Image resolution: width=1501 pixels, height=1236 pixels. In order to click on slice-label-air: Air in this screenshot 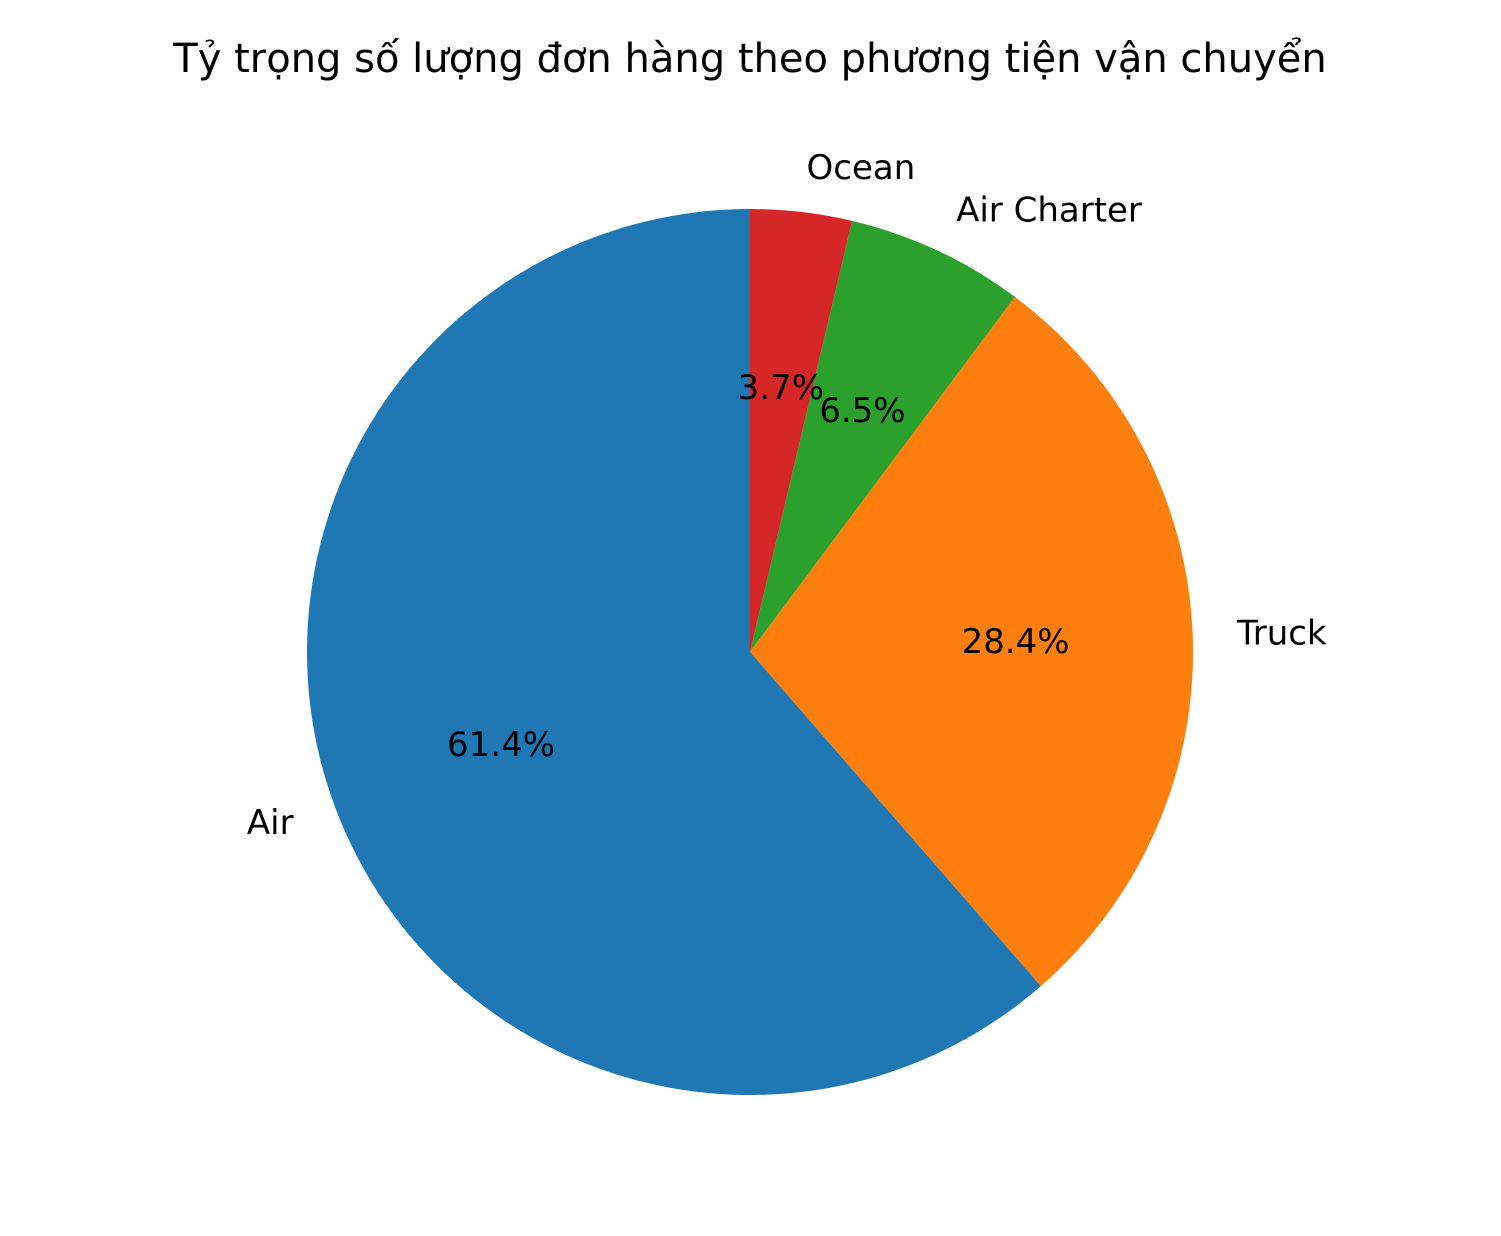, I will do `click(270, 823)`.